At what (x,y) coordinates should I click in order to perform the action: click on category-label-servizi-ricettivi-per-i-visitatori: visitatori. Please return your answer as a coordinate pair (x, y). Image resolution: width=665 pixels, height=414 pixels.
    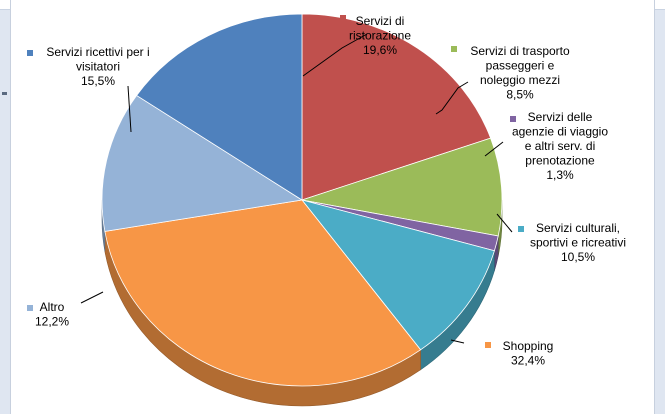
    Looking at the image, I should click on (98, 67).